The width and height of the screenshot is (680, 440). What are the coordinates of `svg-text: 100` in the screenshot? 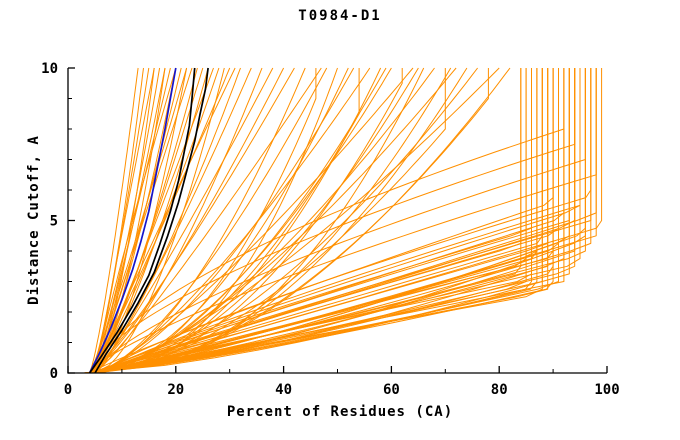 It's located at (606, 390).